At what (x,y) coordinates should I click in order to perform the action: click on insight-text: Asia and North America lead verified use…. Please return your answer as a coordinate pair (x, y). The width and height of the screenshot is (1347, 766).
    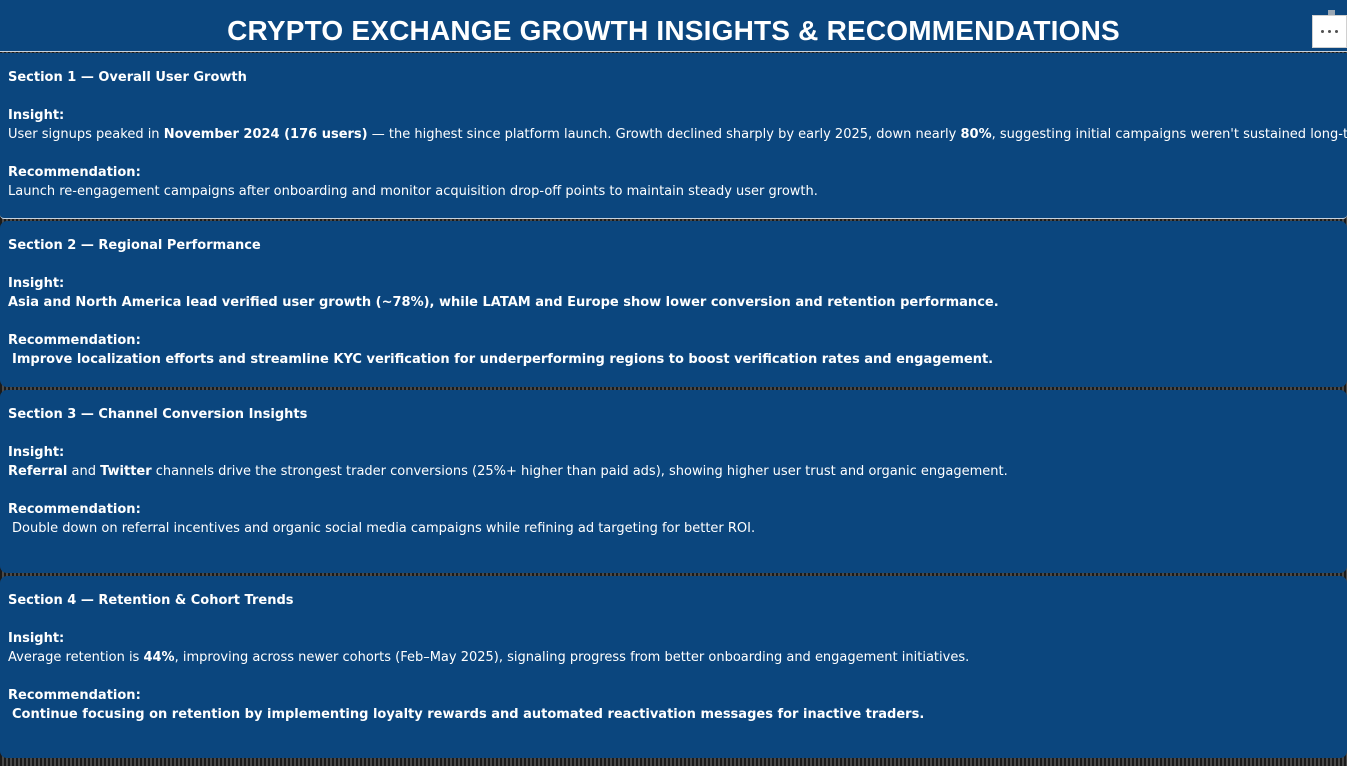
    Looking at the image, I should click on (503, 302).